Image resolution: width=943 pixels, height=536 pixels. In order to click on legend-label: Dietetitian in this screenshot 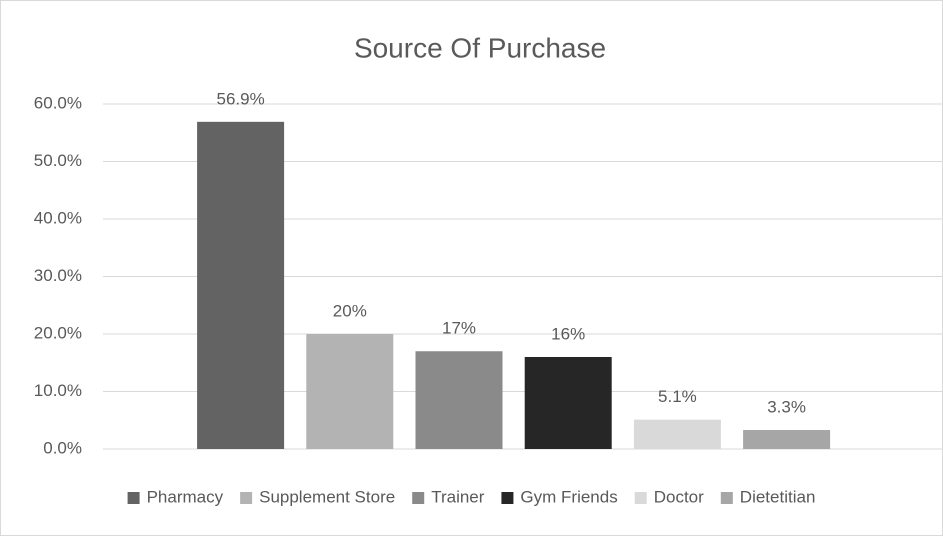, I will do `click(778, 496)`.